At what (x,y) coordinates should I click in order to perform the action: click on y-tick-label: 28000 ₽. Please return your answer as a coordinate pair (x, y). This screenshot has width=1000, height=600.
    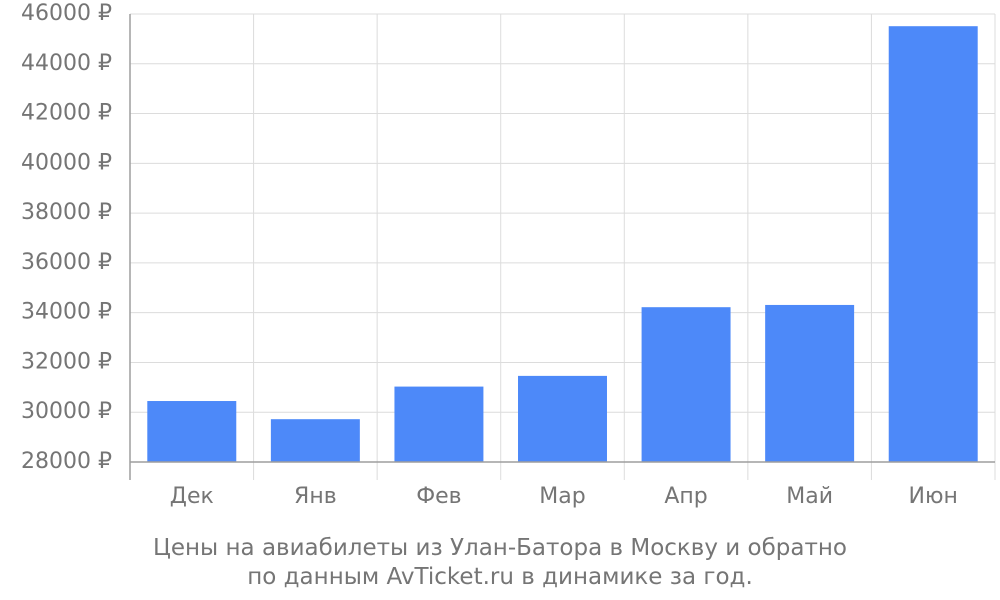
    Looking at the image, I should click on (66, 461).